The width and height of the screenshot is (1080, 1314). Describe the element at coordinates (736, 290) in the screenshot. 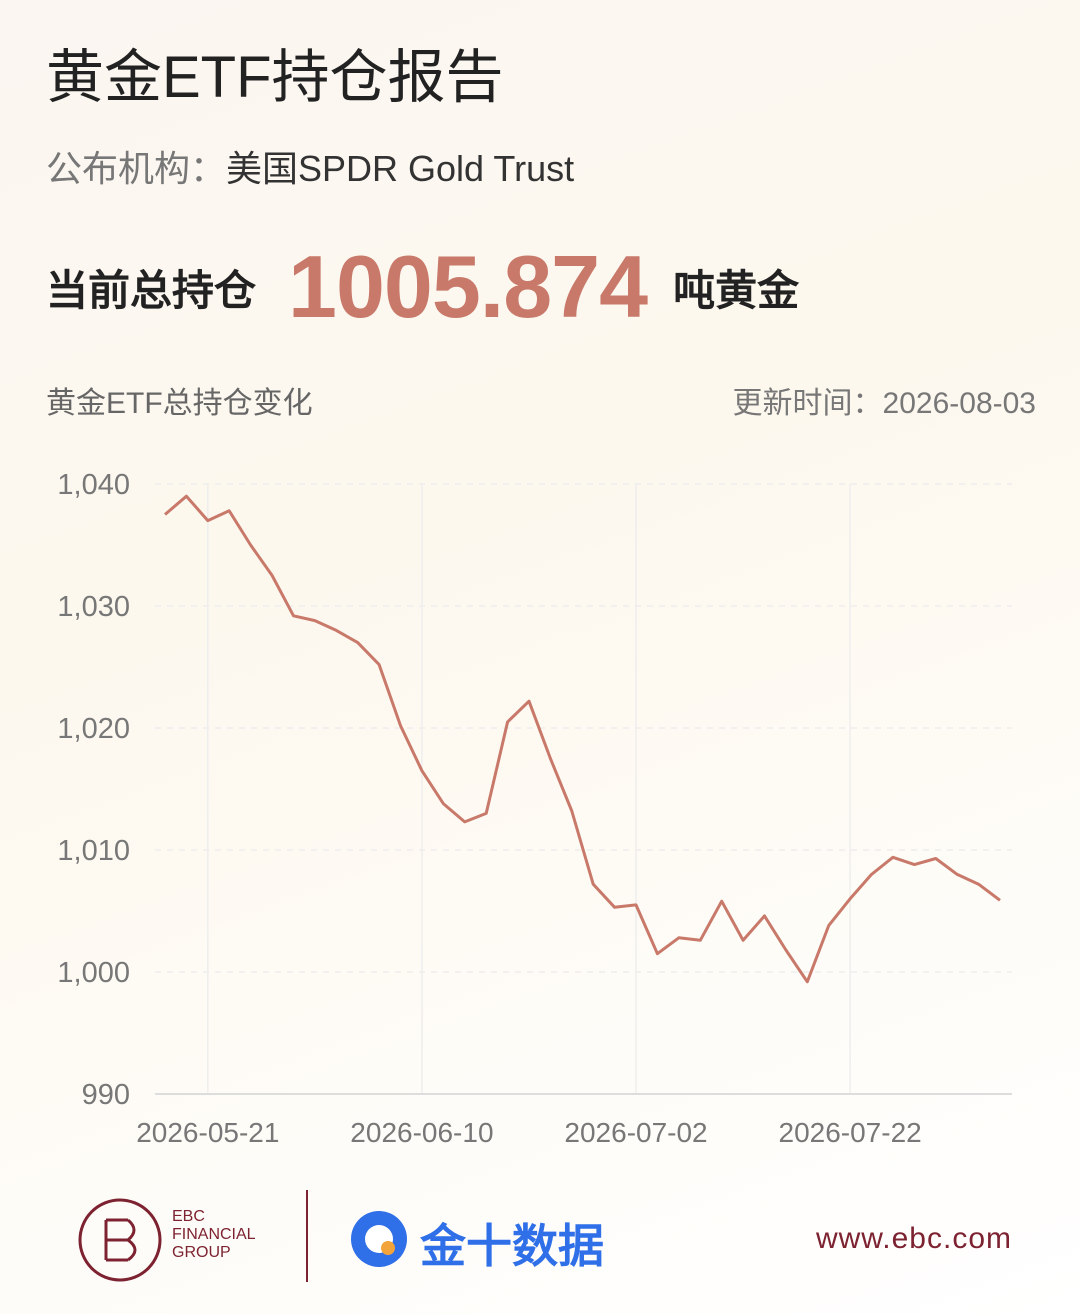

I see `holding-unit: 吨黄金` at that location.